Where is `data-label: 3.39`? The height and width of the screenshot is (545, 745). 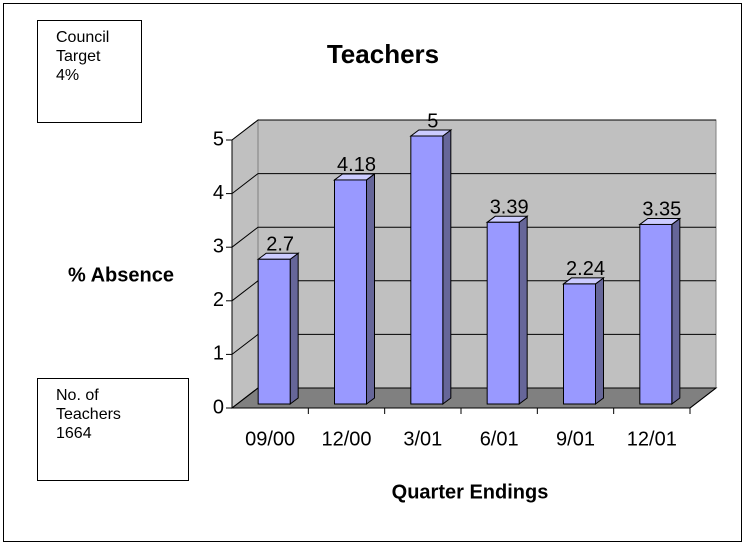 data-label: 3.39 is located at coordinates (509, 208).